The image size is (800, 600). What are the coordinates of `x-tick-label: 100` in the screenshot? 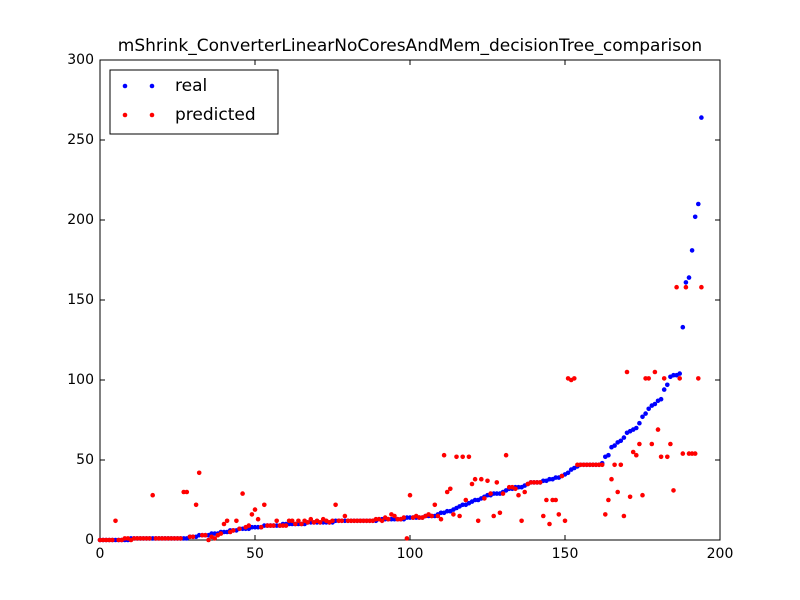 It's located at (410, 554).